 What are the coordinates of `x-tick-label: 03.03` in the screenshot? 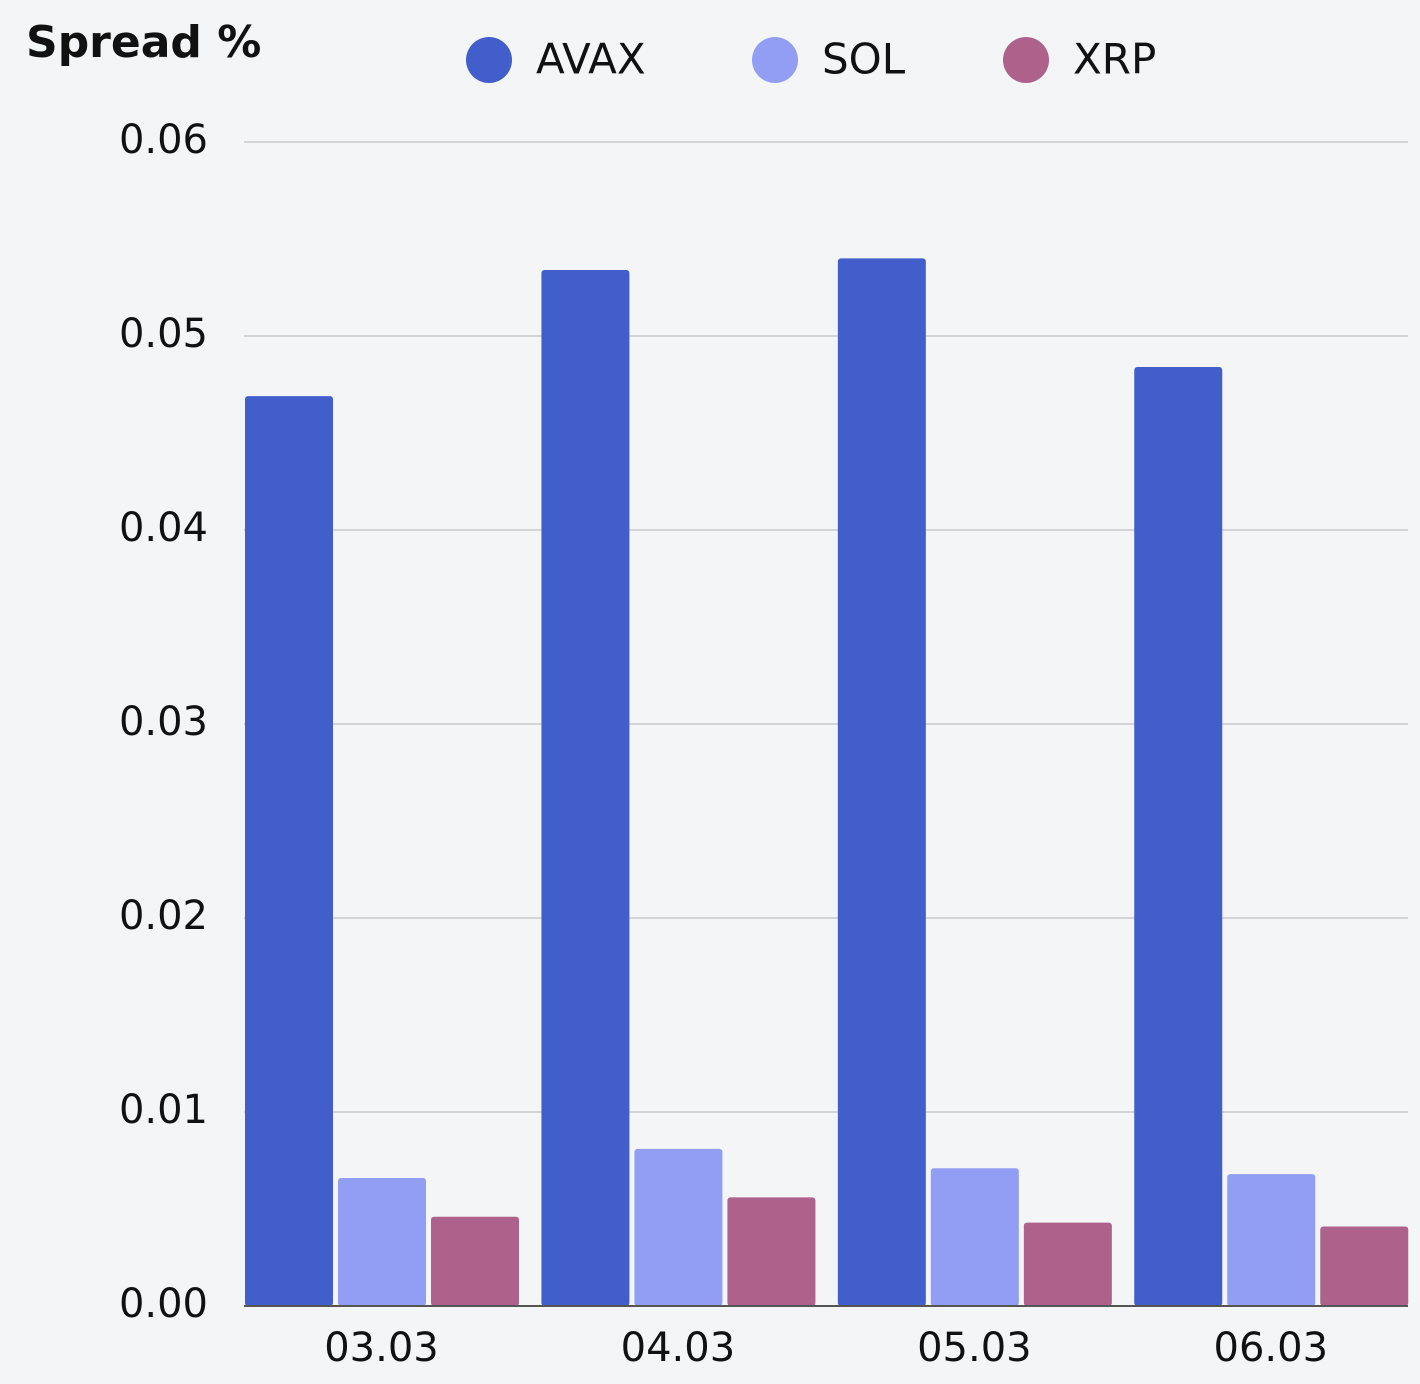 It's located at (381, 1348).